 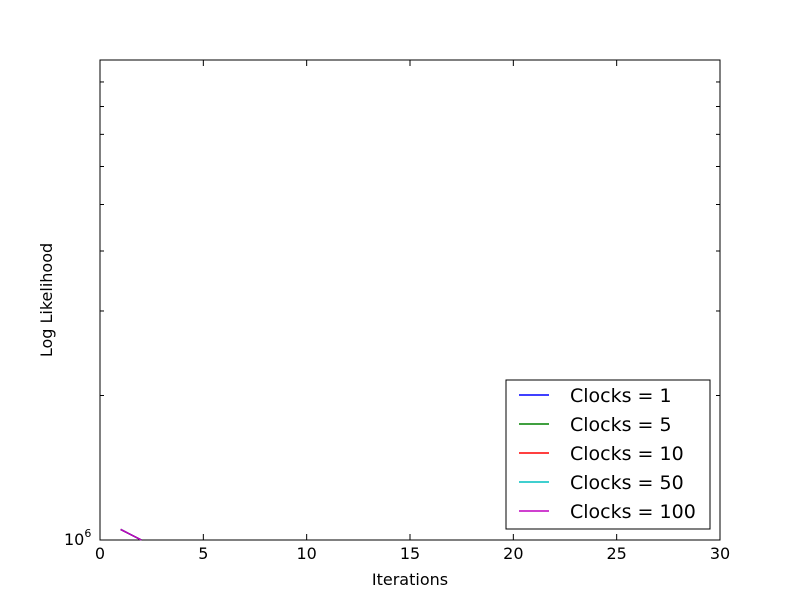 What do you see at coordinates (46, 300) in the screenshot?
I see `y-axis-label: Log Likelihood` at bounding box center [46, 300].